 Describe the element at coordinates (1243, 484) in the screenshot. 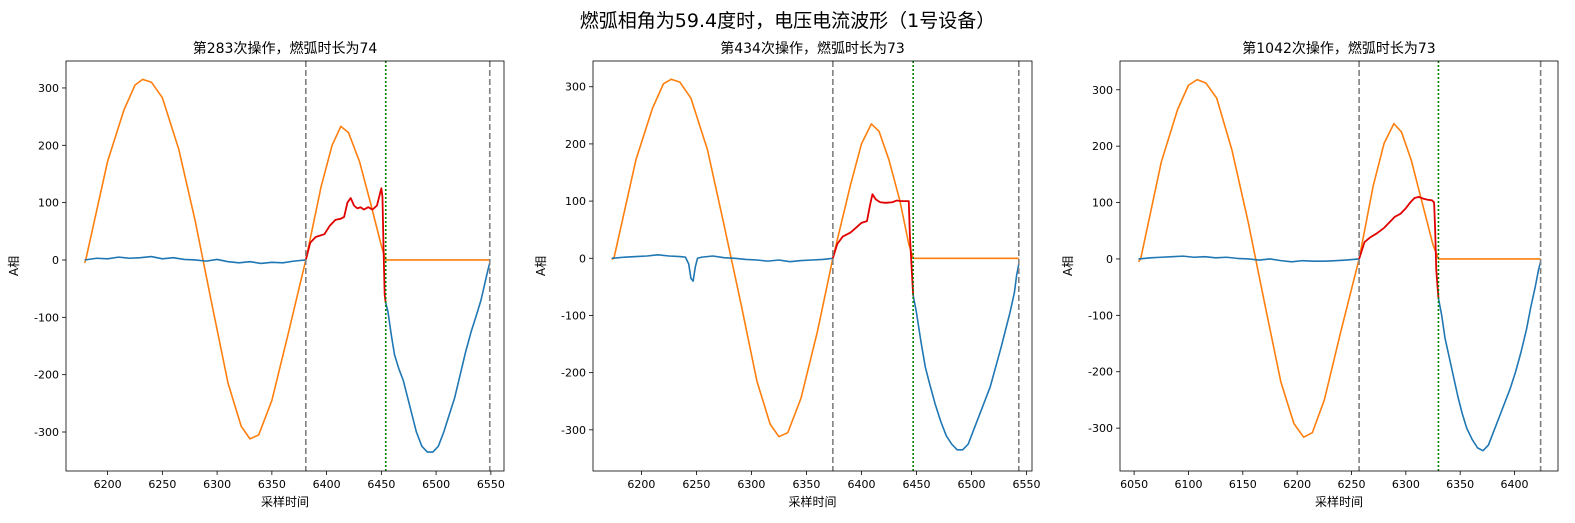

I see `x-tick-label: 6150` at that location.